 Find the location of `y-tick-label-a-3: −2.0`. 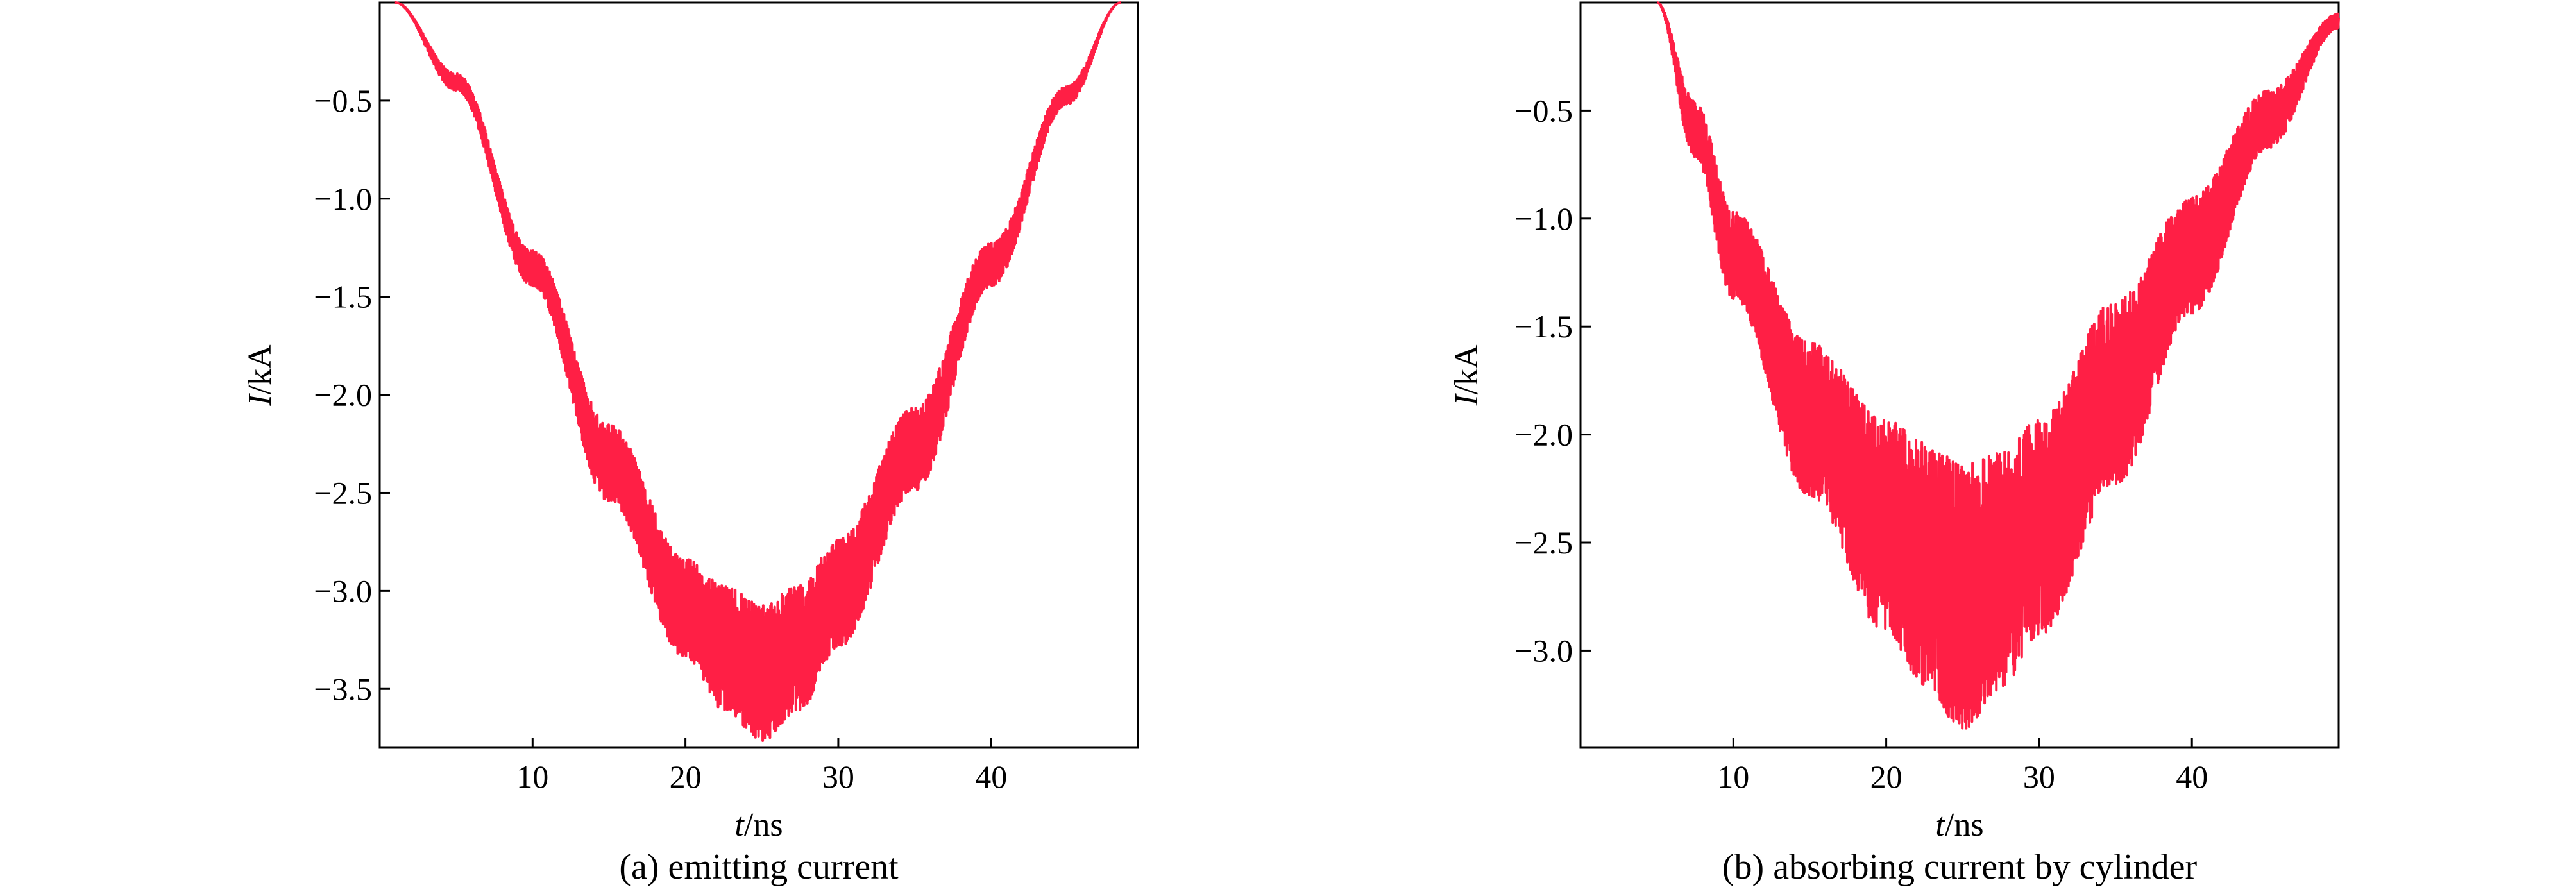

y-tick-label-a-3: −2.0 is located at coordinates (343, 395).